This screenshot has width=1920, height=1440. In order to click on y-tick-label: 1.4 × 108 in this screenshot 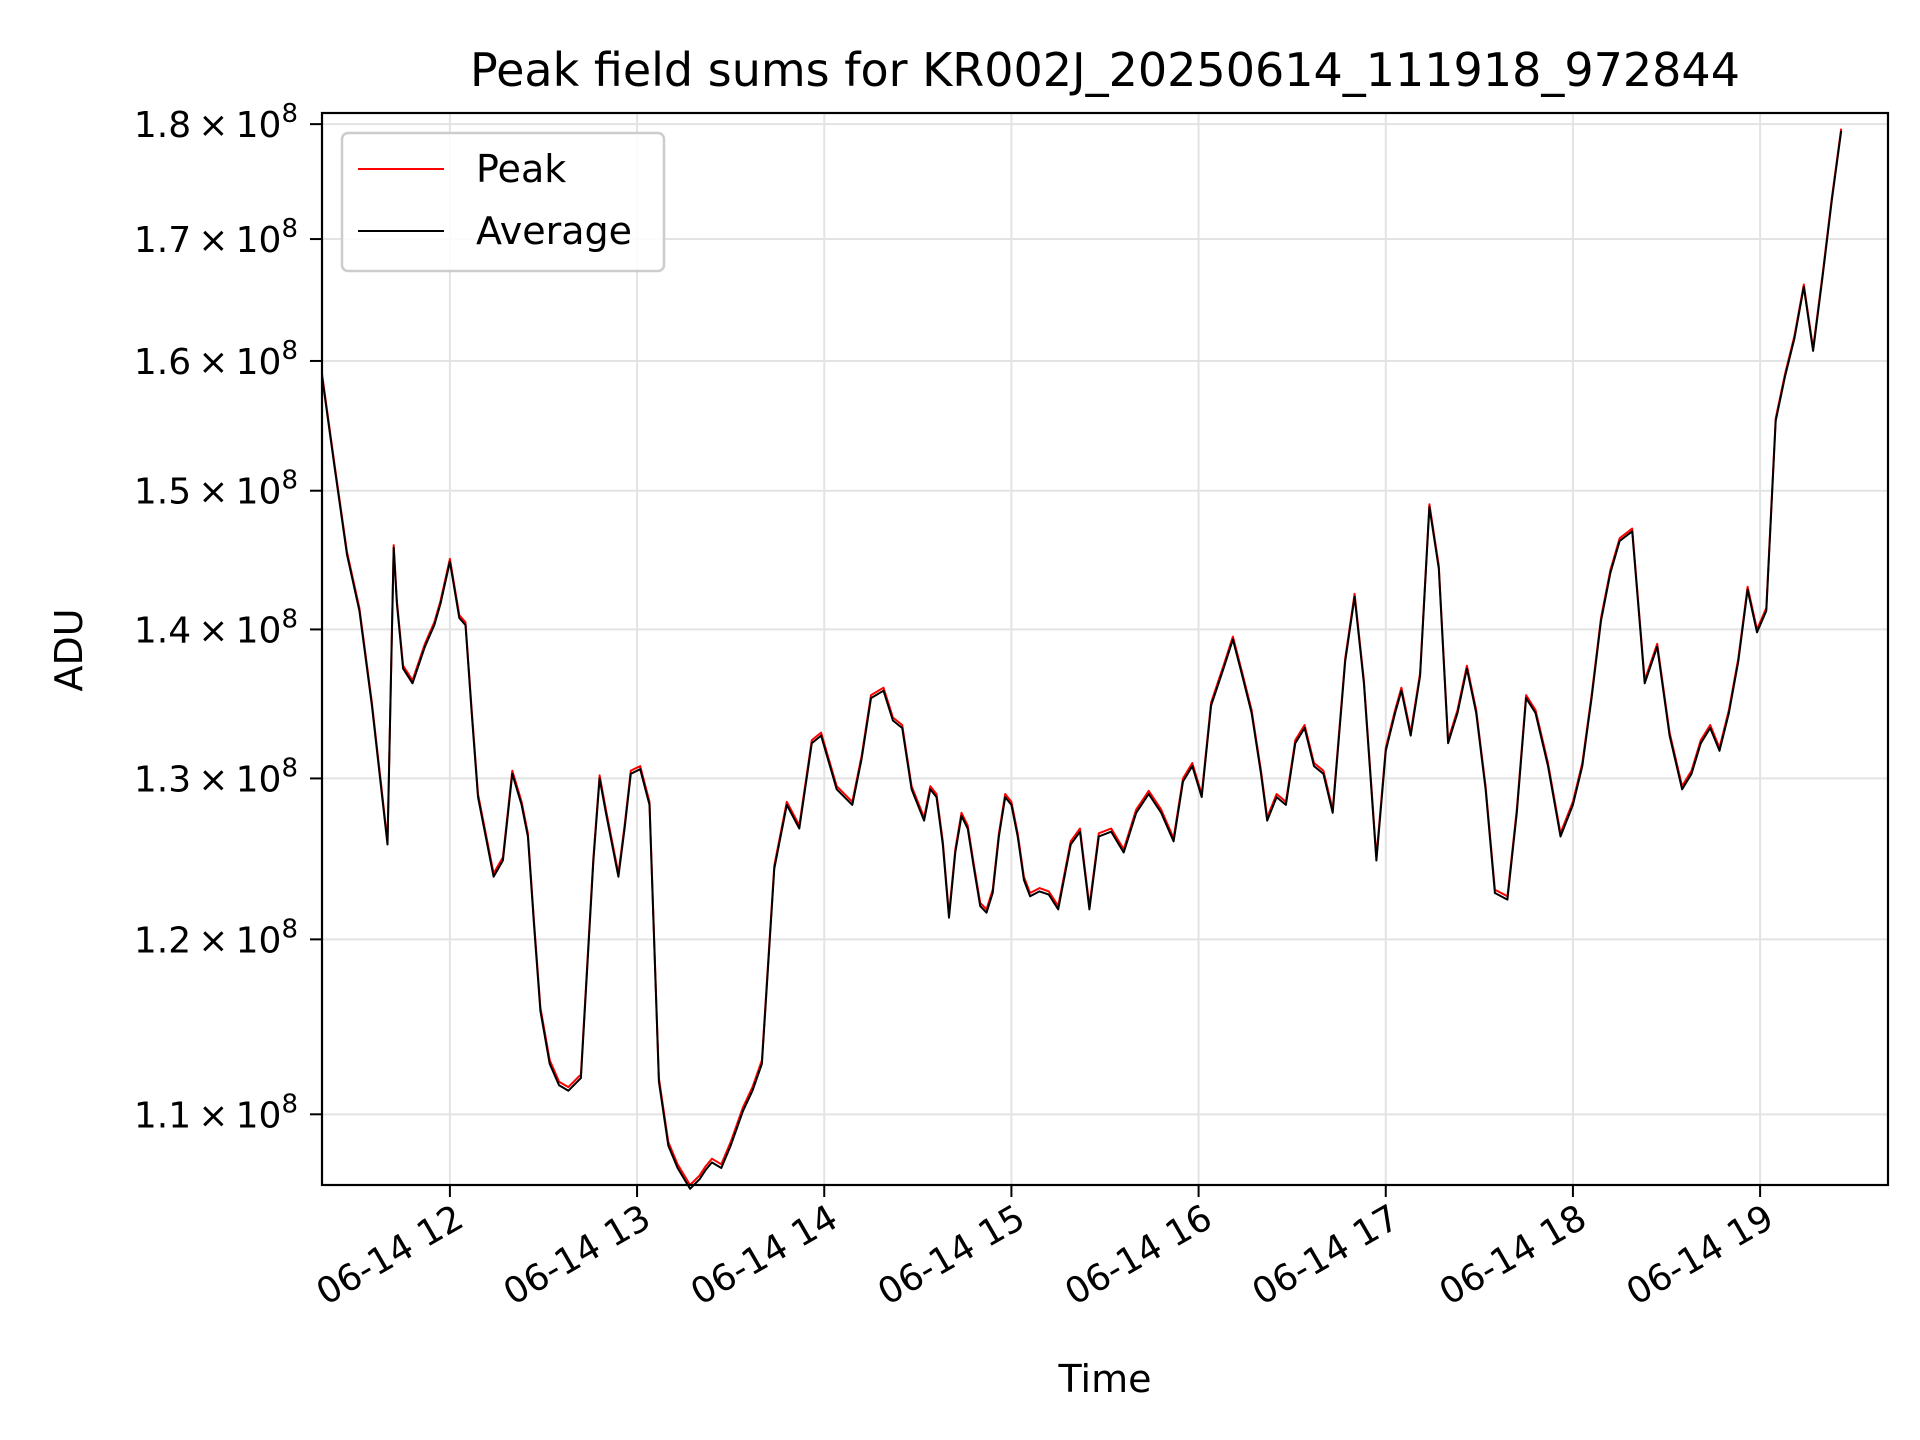, I will do `click(216, 627)`.